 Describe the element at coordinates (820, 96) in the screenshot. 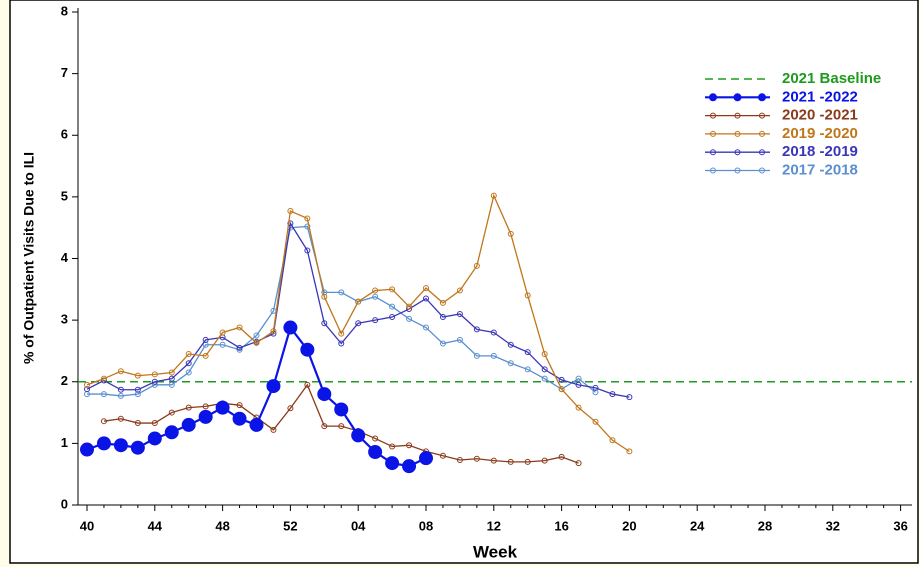

I see `legend-label: 2021 -2022` at that location.